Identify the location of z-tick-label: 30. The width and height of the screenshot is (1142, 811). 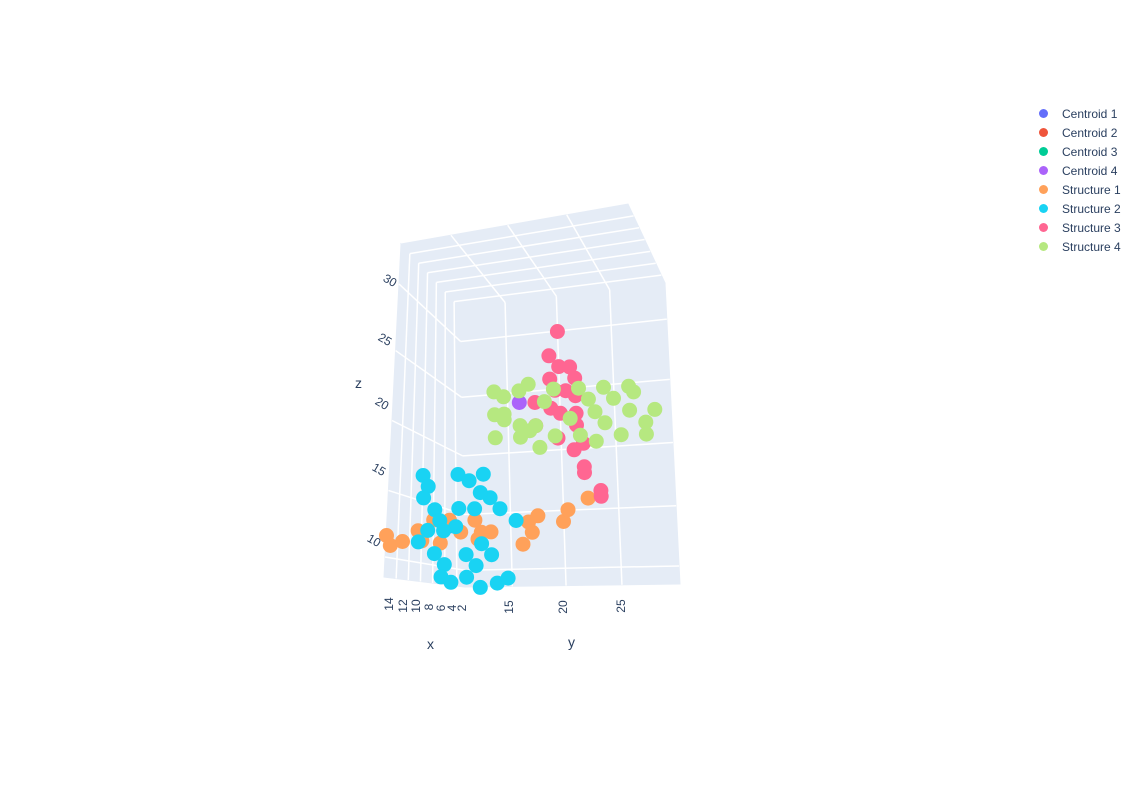
(390, 280).